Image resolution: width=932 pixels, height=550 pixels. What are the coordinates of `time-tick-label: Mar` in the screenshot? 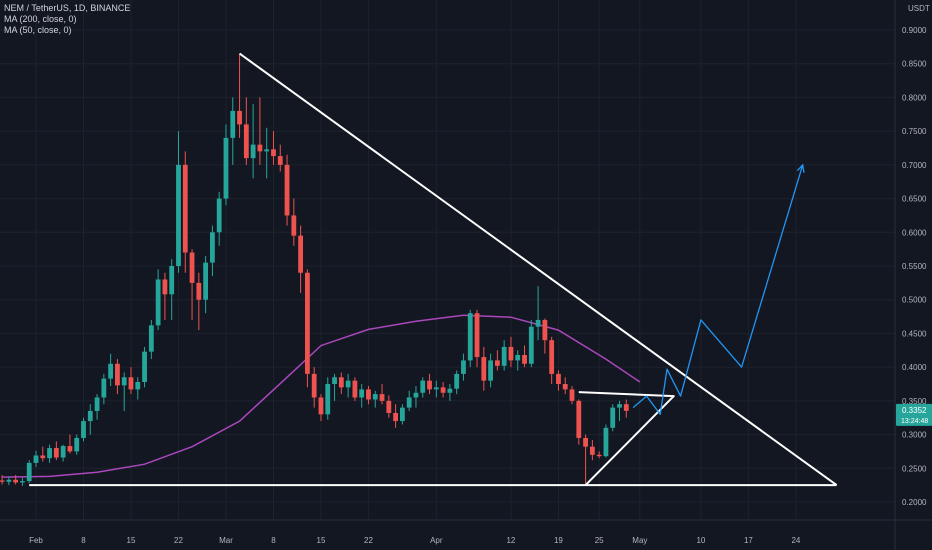 It's located at (226, 540).